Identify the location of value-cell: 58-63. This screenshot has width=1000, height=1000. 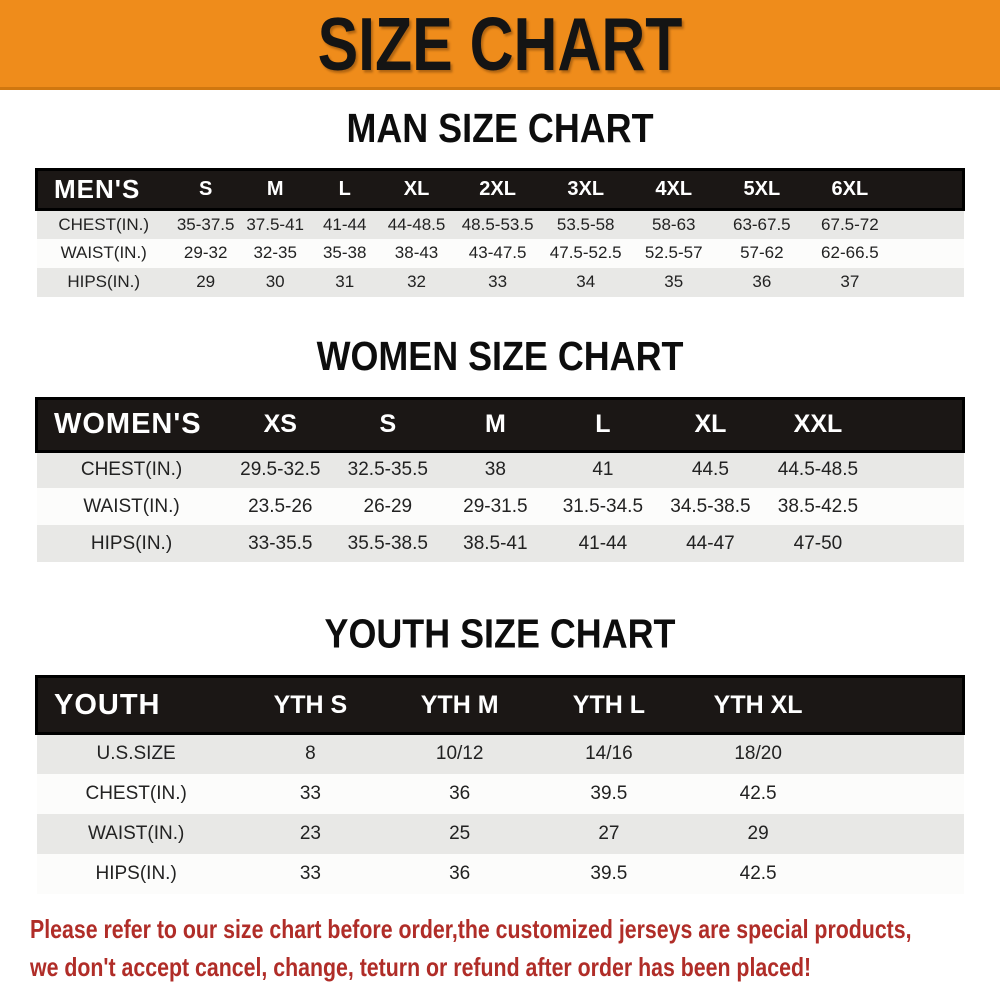
(674, 224).